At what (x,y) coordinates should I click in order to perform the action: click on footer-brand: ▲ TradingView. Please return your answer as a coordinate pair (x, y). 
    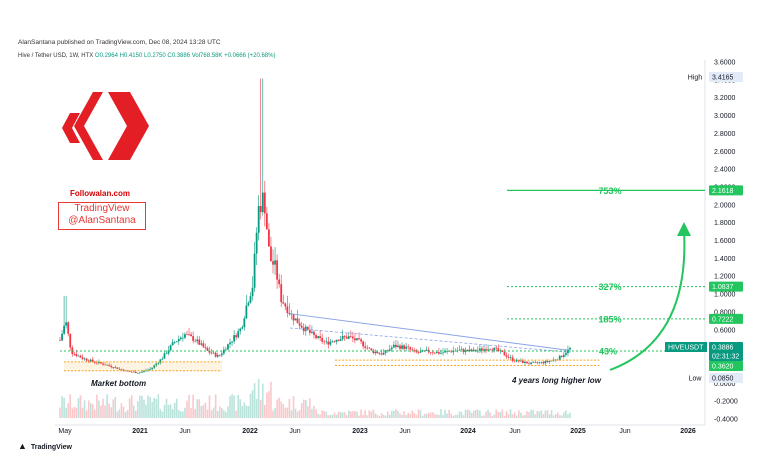
    Looking at the image, I should click on (45, 446).